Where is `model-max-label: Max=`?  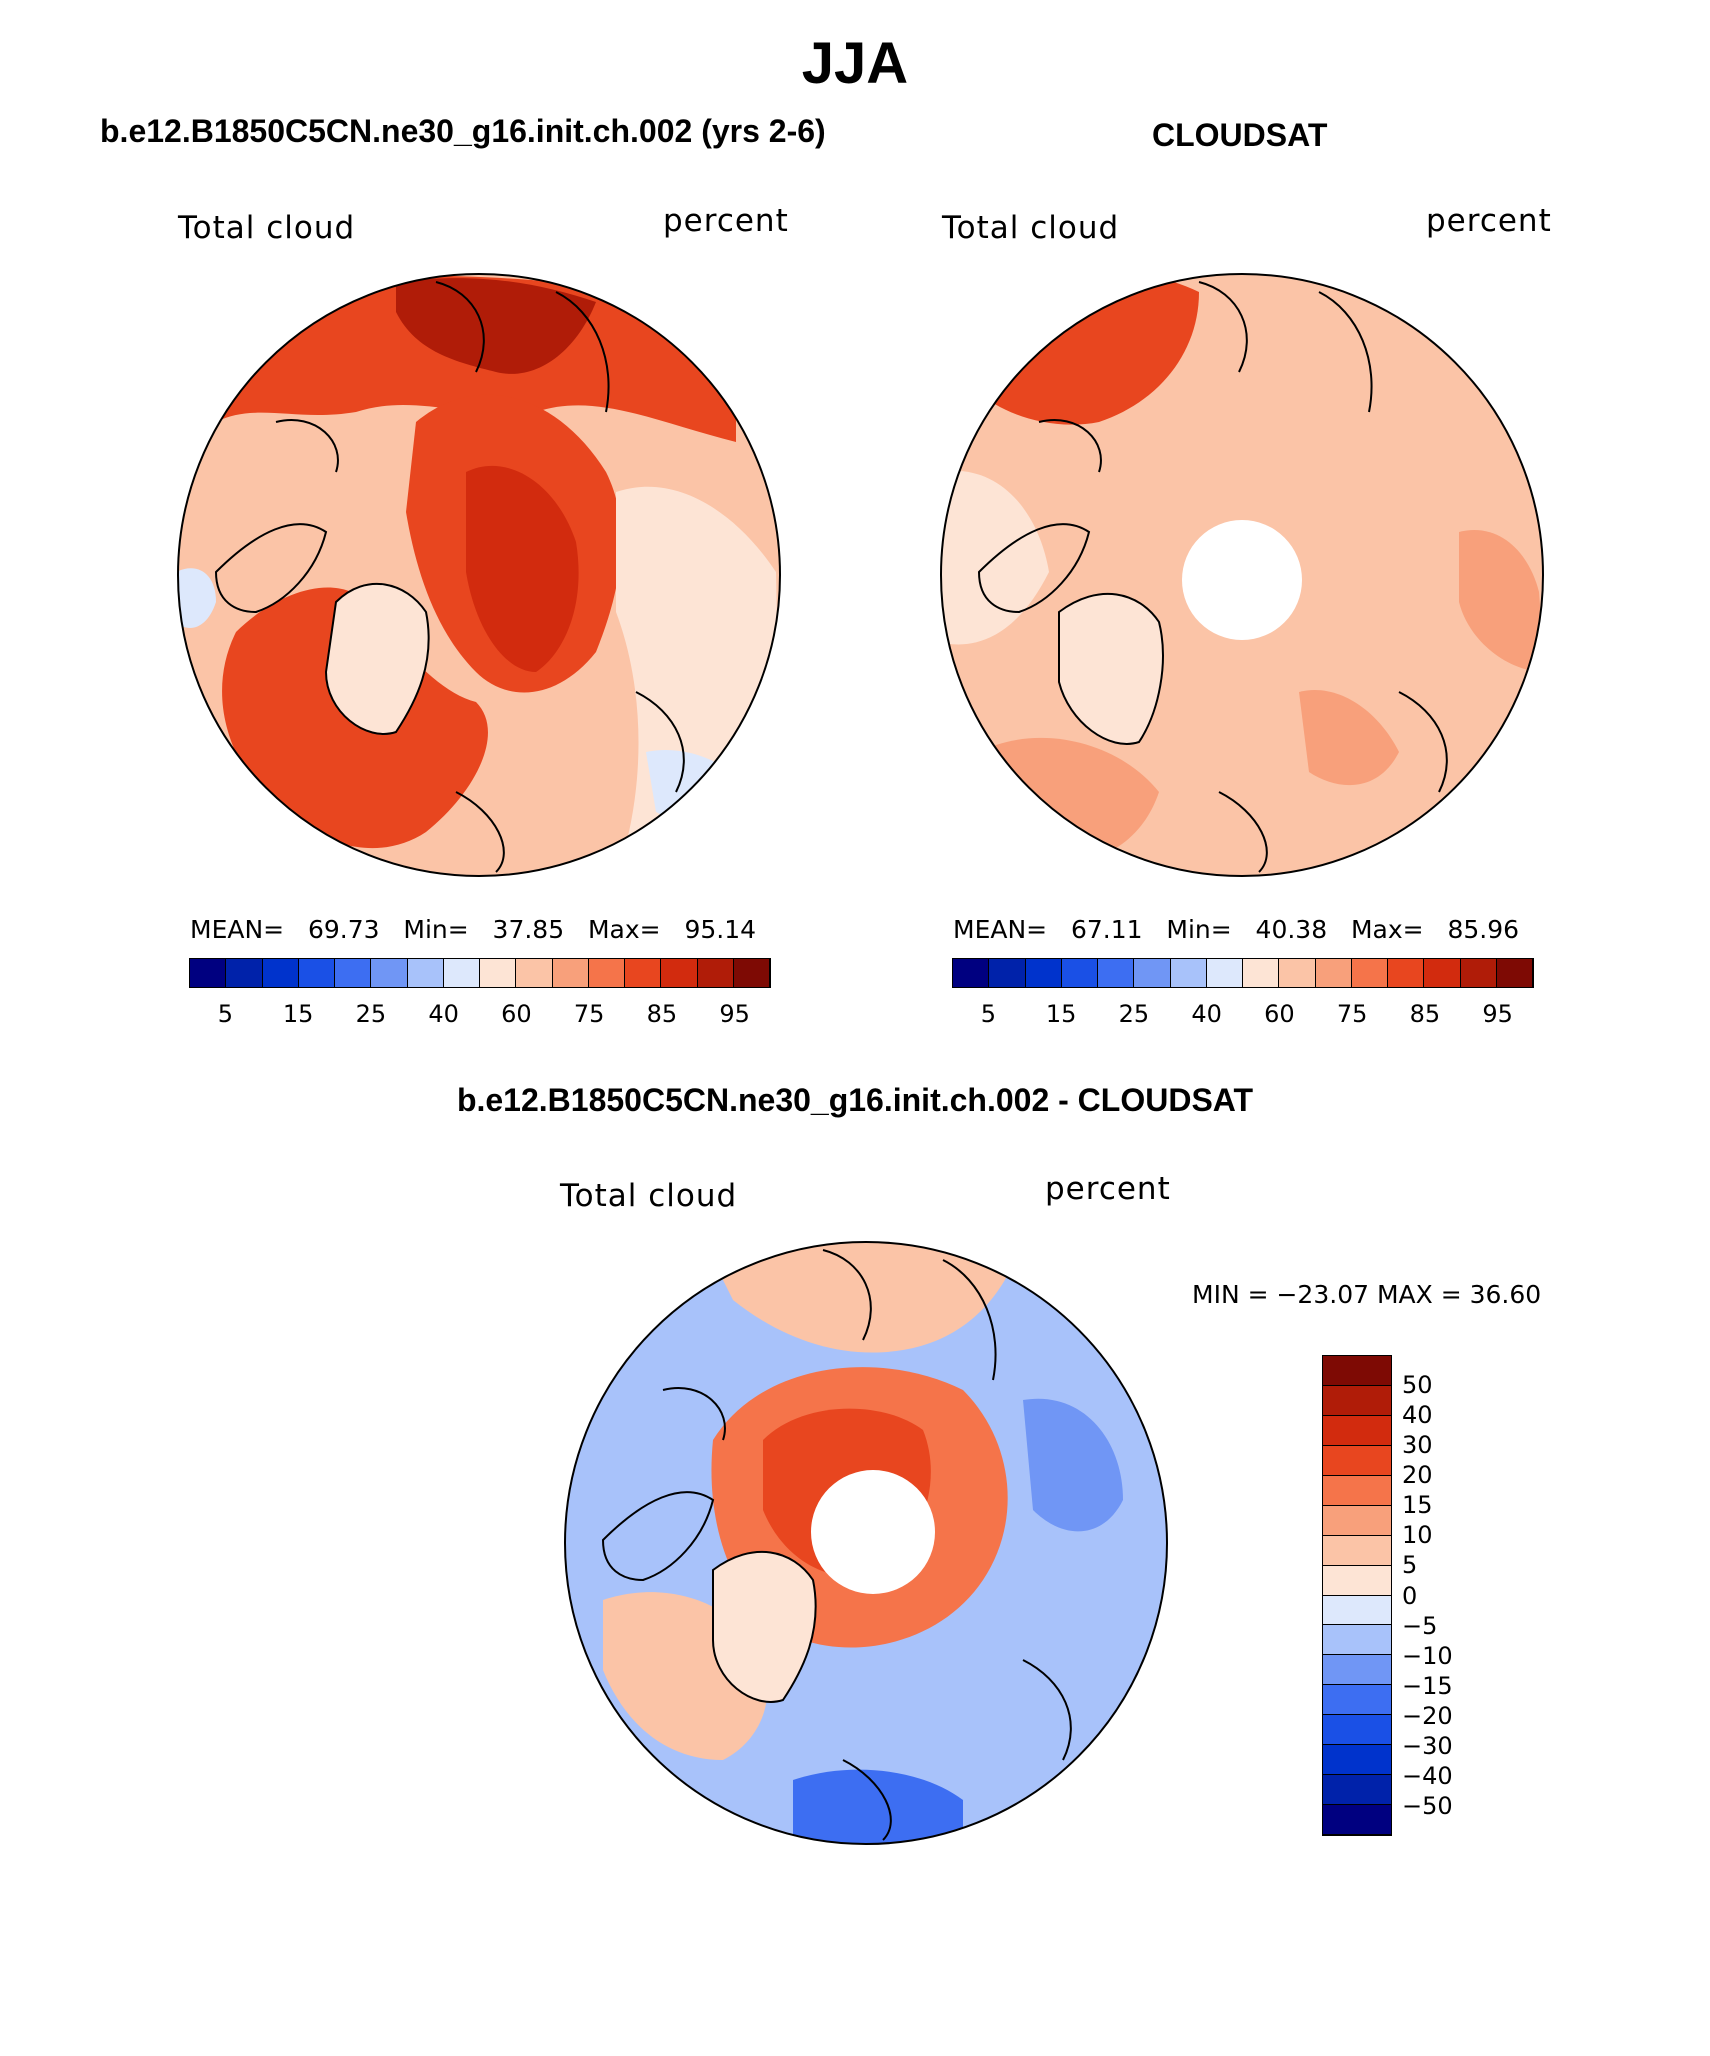
model-max-label: Max= is located at coordinates (624, 929).